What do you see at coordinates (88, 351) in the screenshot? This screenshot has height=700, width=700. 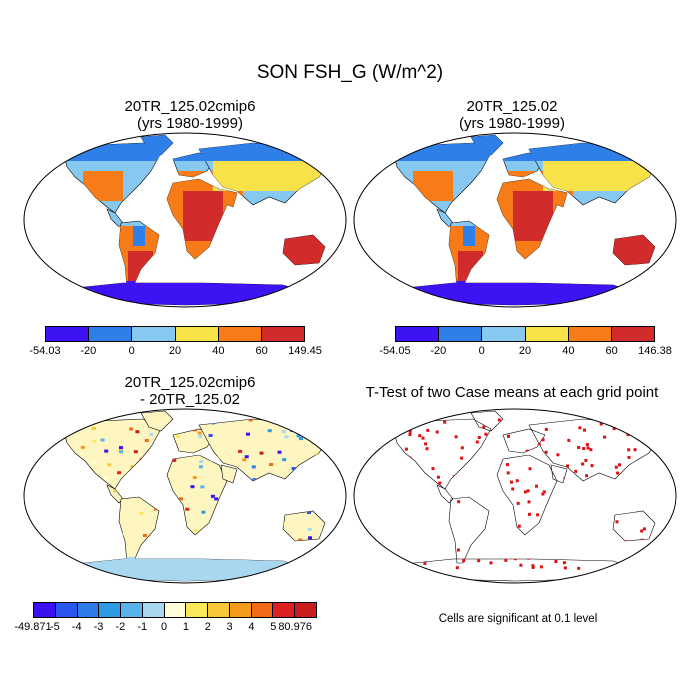 I see `colorbar-tick-label: -20` at bounding box center [88, 351].